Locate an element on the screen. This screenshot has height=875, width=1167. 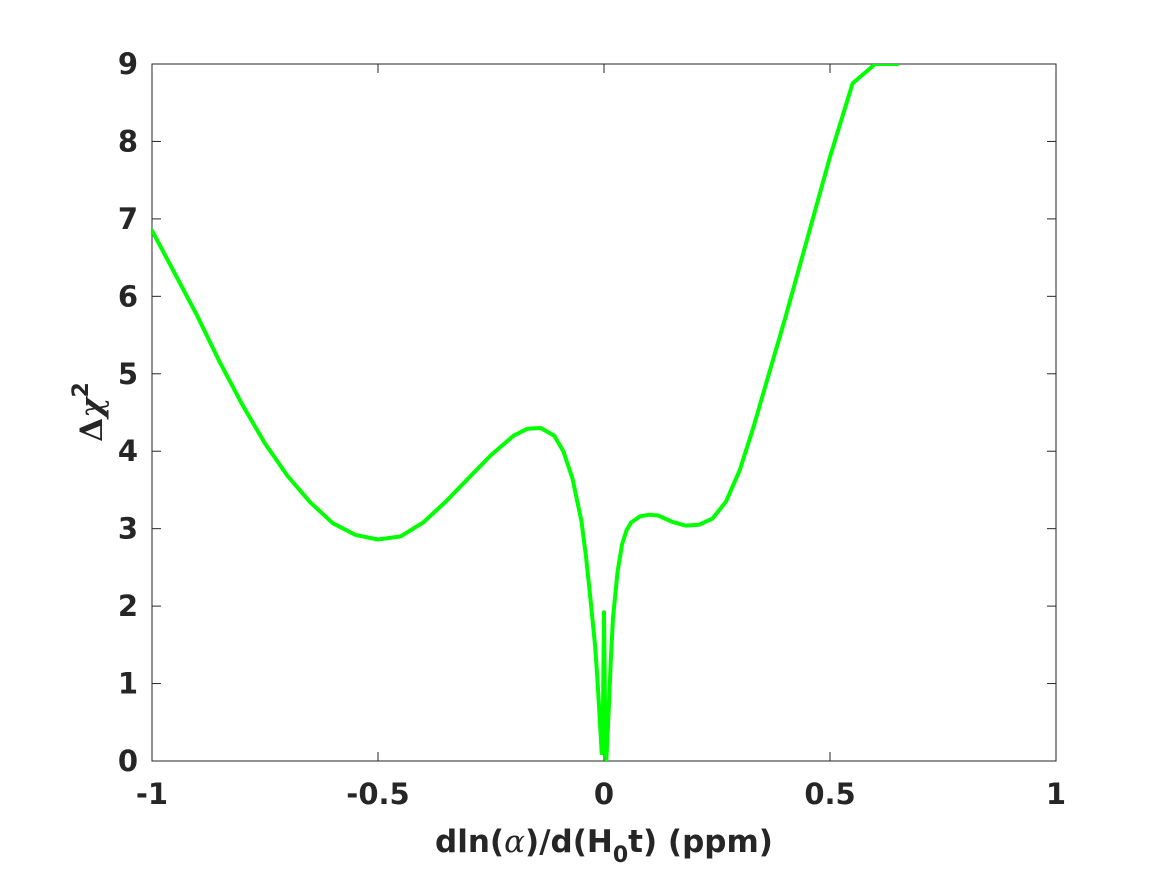
y-tick-label: 5 is located at coordinates (128, 374).